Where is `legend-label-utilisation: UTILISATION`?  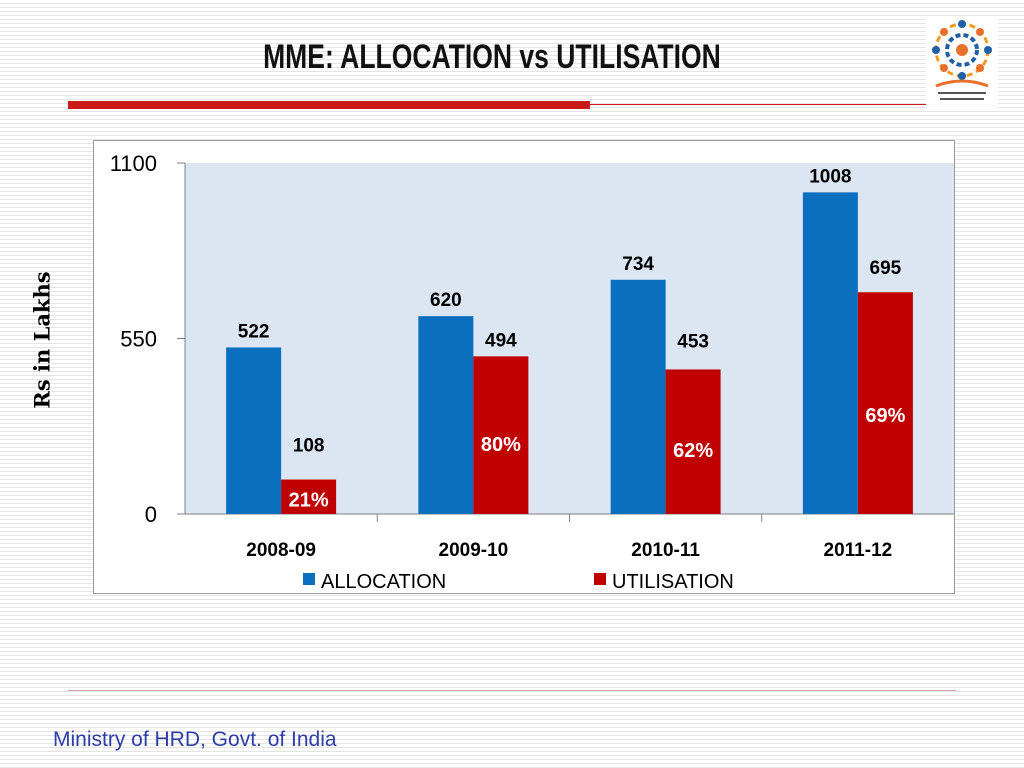 legend-label-utilisation: UTILISATION is located at coordinates (673, 582).